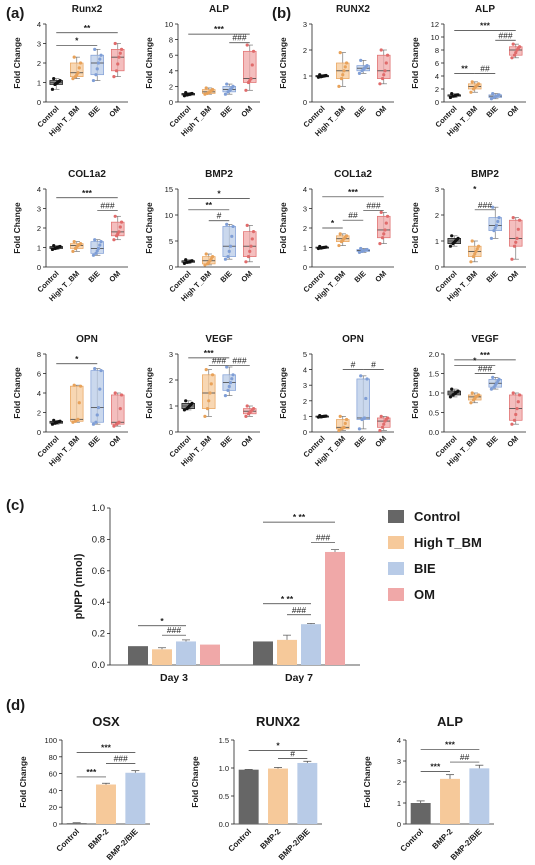 The height and width of the screenshot is (865, 535). What do you see at coordinates (169, 189) in the screenshot?
I see `chart-a-bmp2-ytick-label: 15` at bounding box center [169, 189].